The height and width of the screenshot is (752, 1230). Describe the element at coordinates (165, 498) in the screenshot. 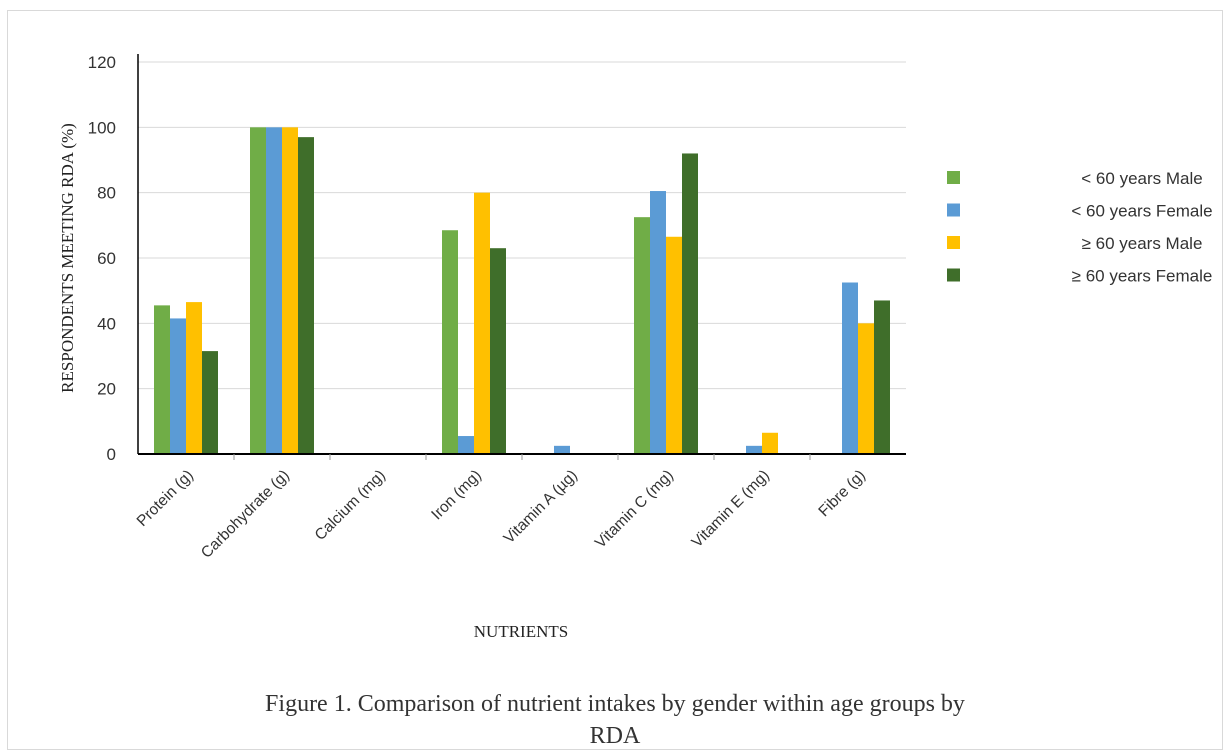

I see `x-tick-label: Protein (g)` at that location.